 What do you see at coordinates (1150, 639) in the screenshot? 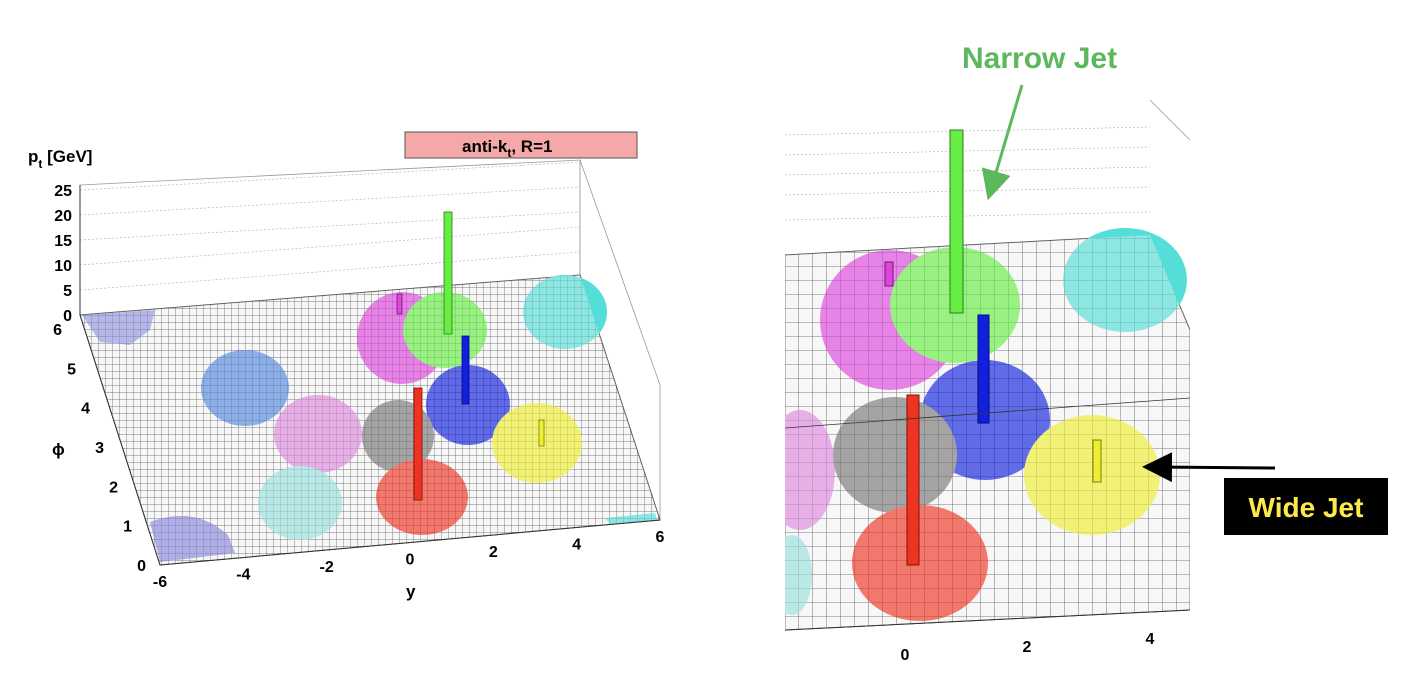
I see `zoom-y-tick-label: 4` at bounding box center [1150, 639].